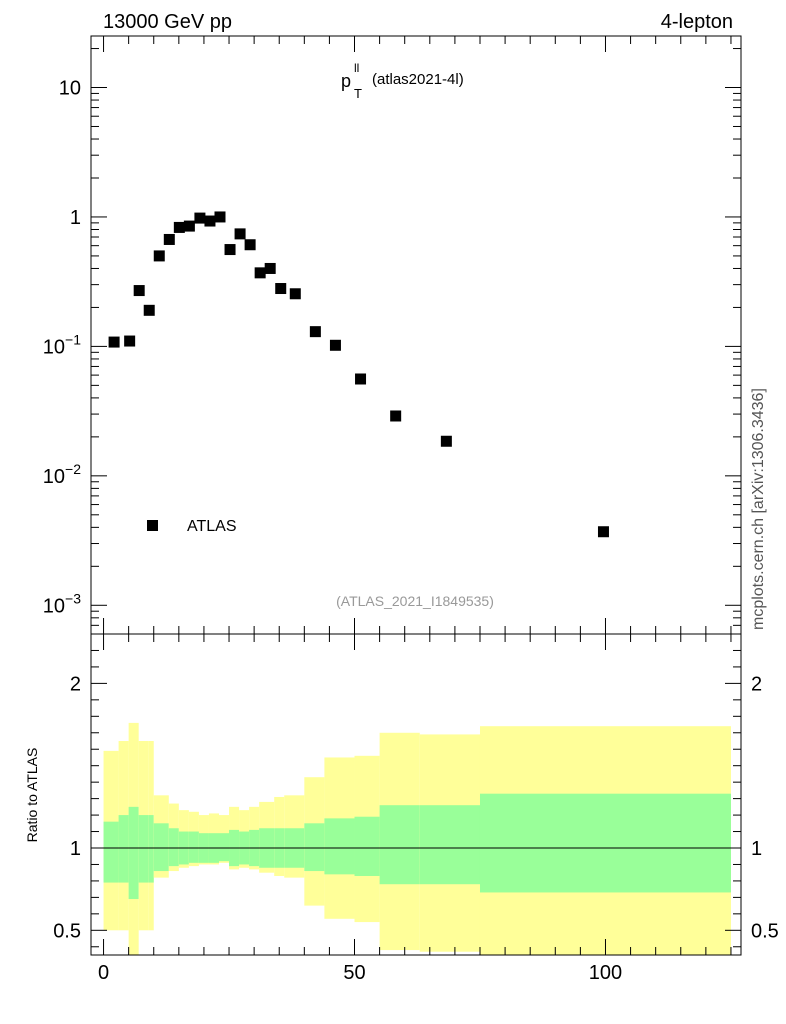 The width and height of the screenshot is (786, 1024). I want to click on ratio-y-tick-label: 2, so click(75, 684).